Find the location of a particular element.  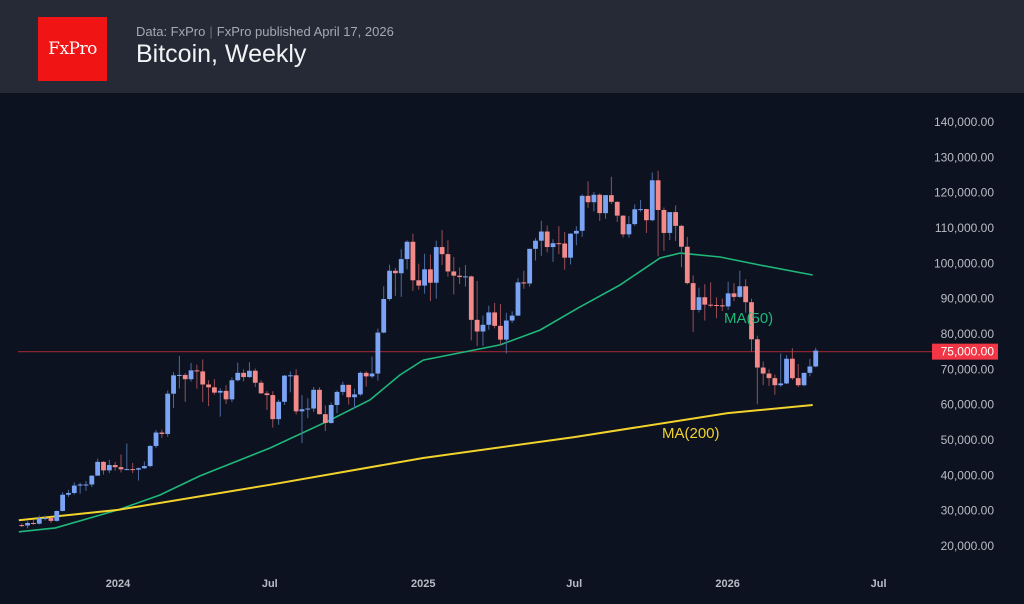

y-tick-label: 60,000.00 is located at coordinates (968, 405).